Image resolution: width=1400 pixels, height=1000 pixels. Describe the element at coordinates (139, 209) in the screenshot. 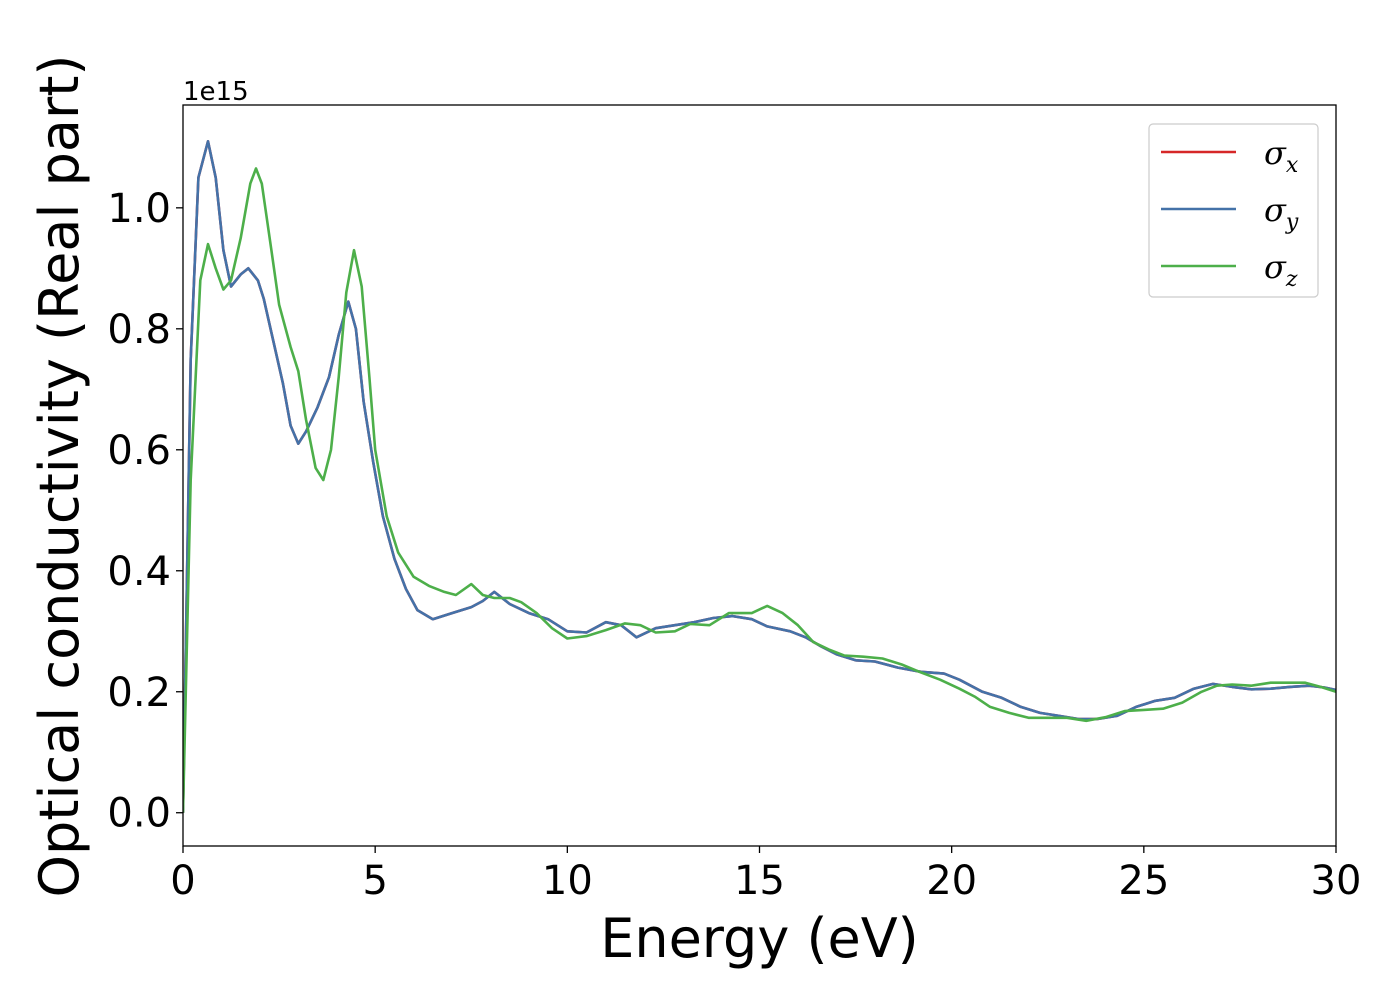

I see `y-tick-label: 1.0` at that location.